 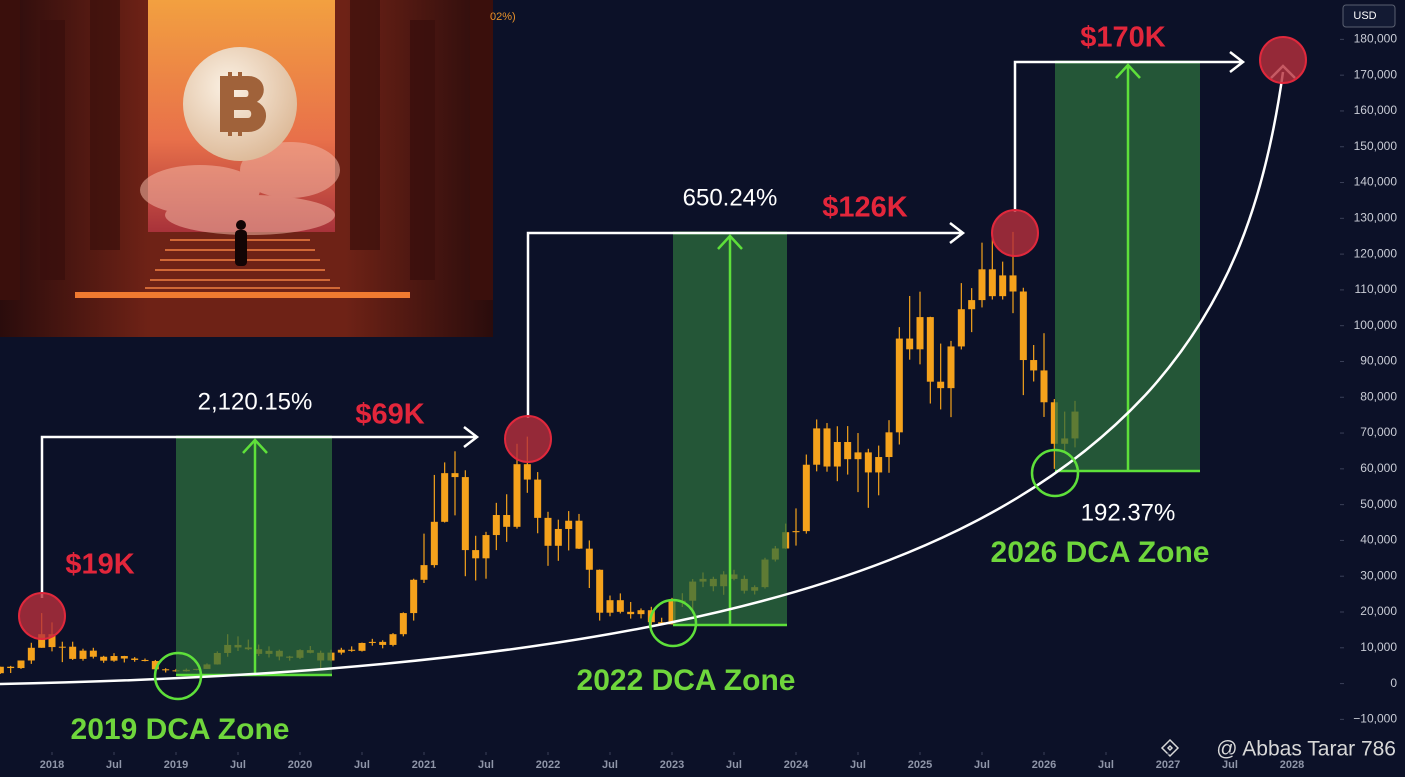 What do you see at coordinates (865, 208) in the screenshot?
I see `peak-label: $126K` at bounding box center [865, 208].